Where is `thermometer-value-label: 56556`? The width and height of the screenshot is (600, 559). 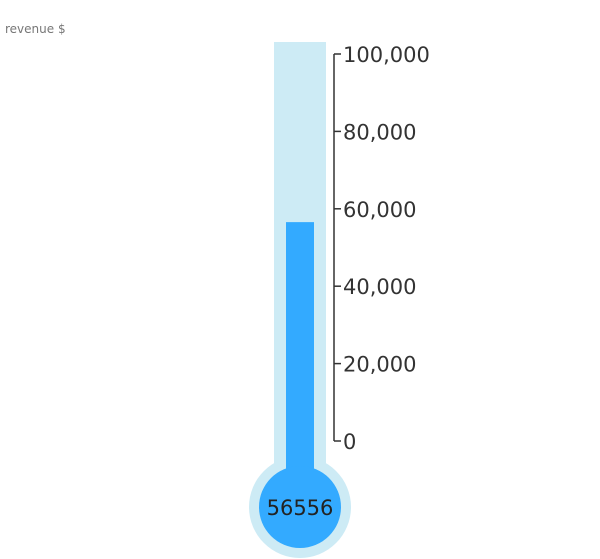
thermometer-value-label: 56556 is located at coordinates (300, 508).